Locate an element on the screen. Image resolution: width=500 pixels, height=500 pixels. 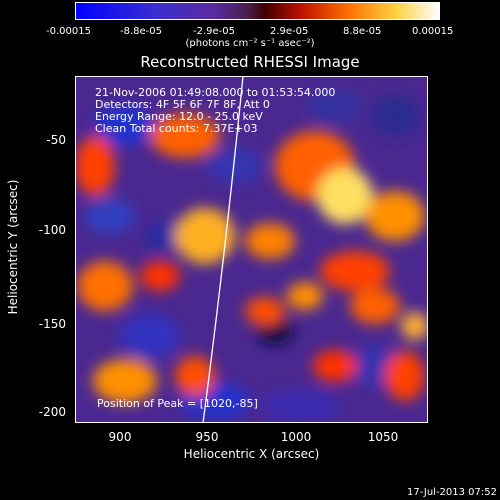
colorbar-tick: 0.00015 is located at coordinates (433, 31).